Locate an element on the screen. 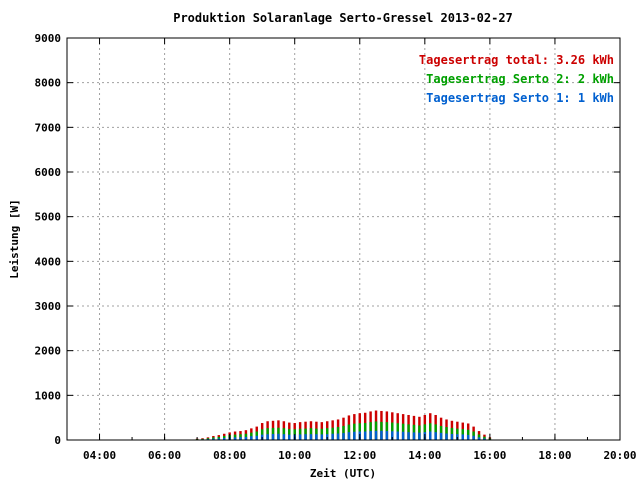  x-tick-label: 08:00 is located at coordinates (229, 455).